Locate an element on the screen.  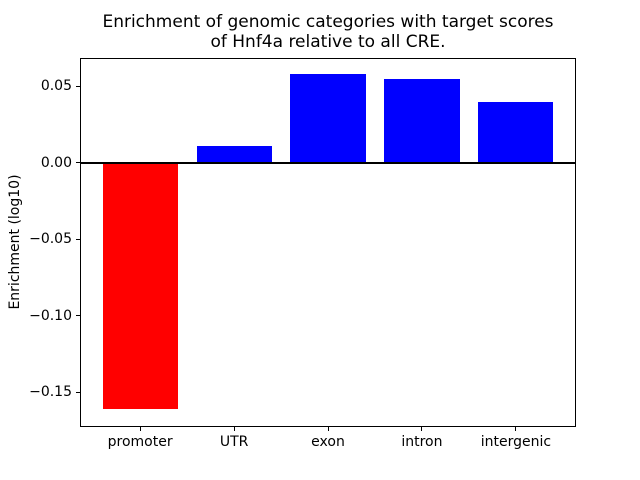
x-tick-label-promoter: promoter is located at coordinates (140, 442).